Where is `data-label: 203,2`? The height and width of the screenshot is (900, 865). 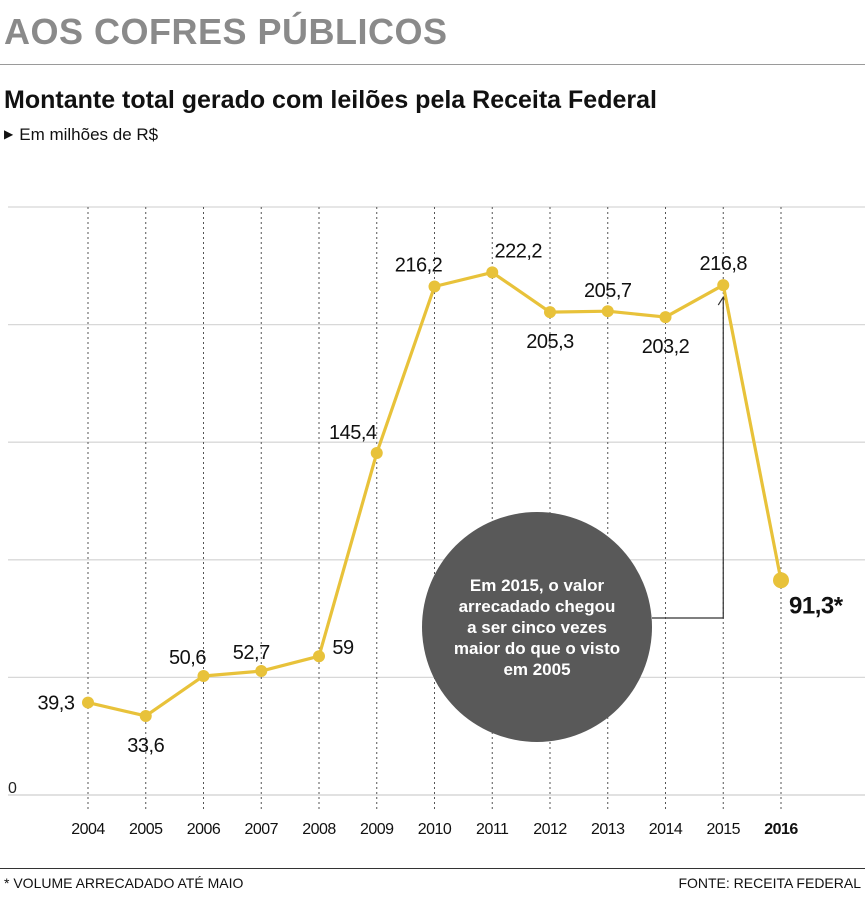
data-label: 203,2 is located at coordinates (666, 347).